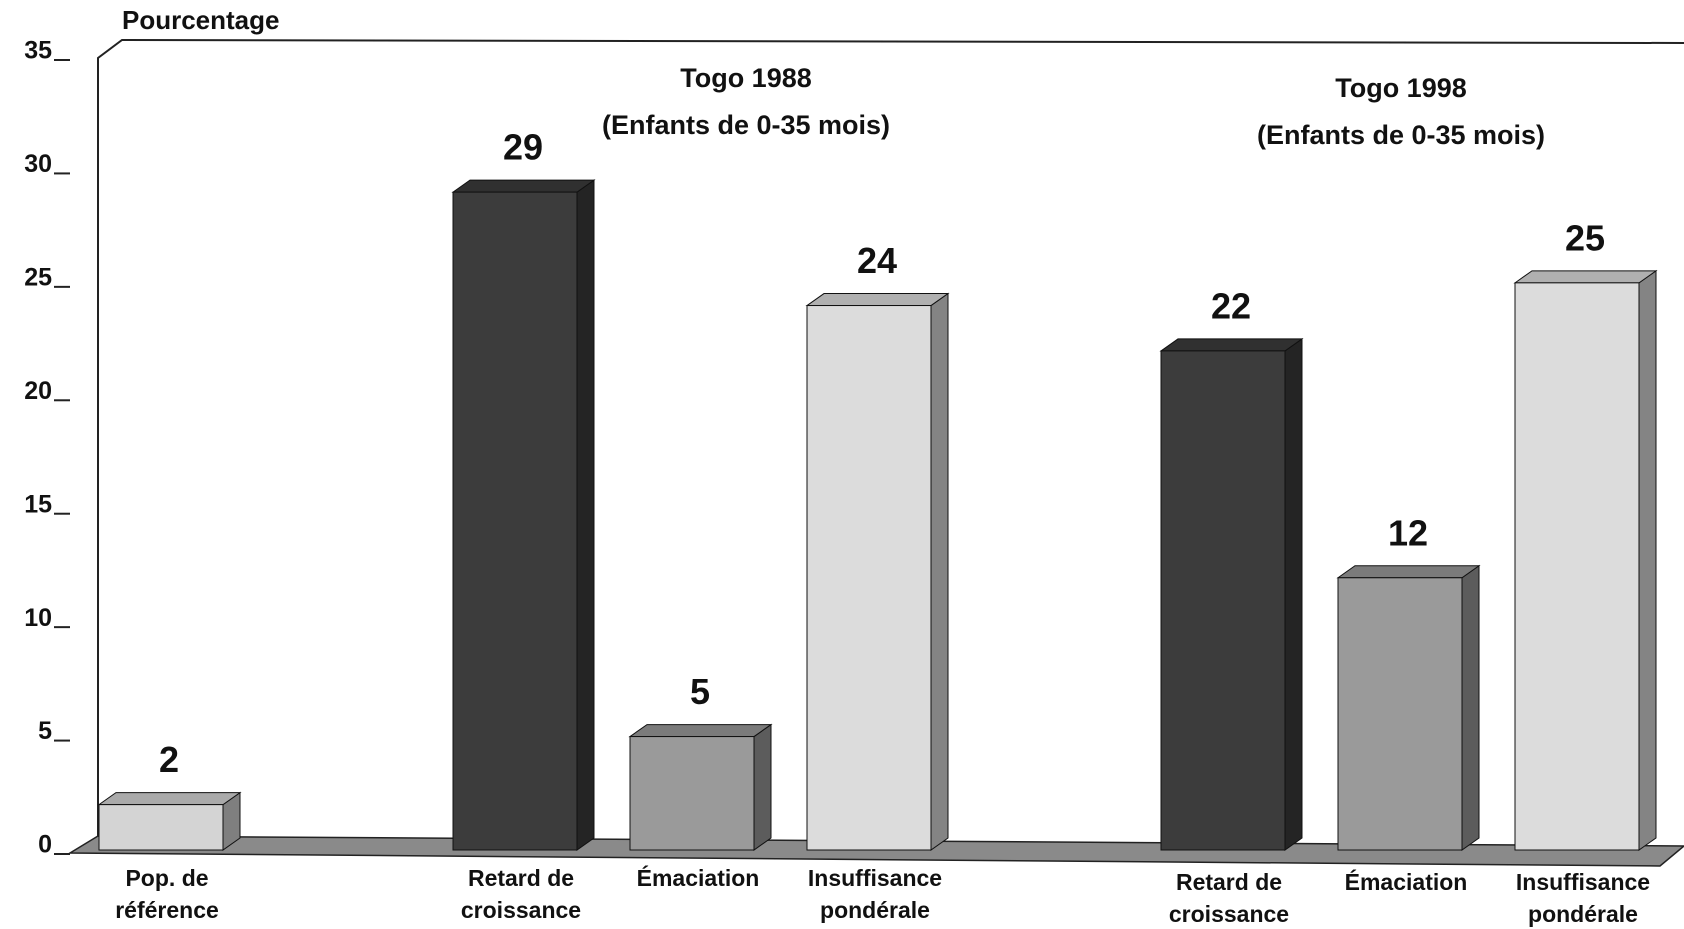 The height and width of the screenshot is (929, 1684). Describe the element at coordinates (1585, 237) in the screenshot. I see `data-label: 25` at that location.